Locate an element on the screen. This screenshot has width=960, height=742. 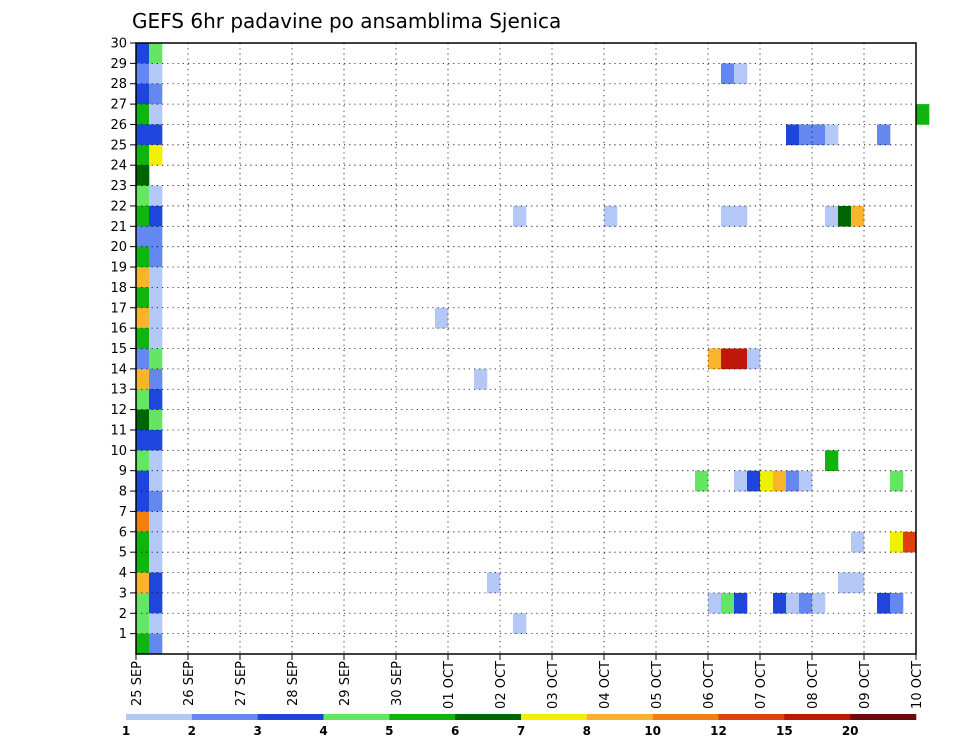
colorbar-label: 20 is located at coordinates (850, 731).